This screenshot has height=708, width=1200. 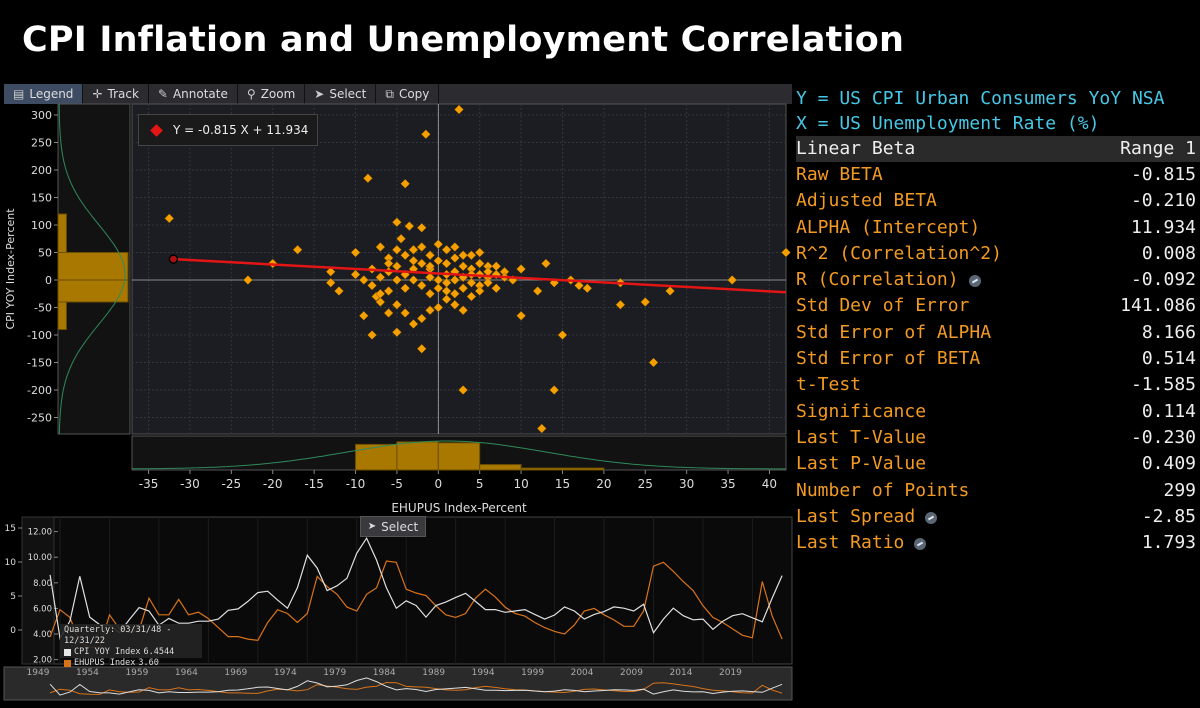 What do you see at coordinates (998, 306) in the screenshot?
I see `stat-row: Std Dev of Error 141.086` at bounding box center [998, 306].